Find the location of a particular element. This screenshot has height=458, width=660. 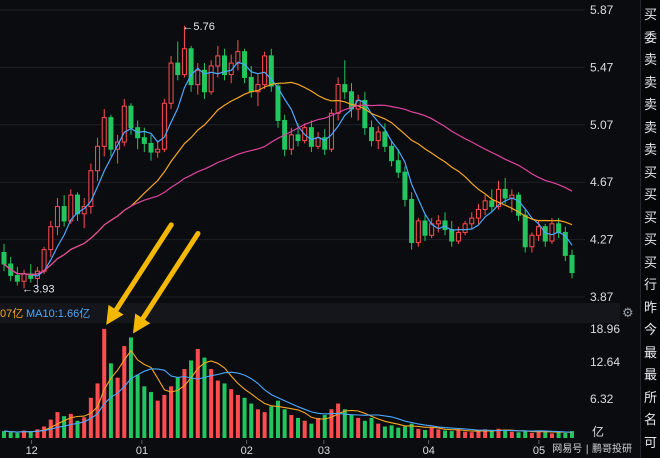

highlight-arrows is located at coordinates (153, 278).